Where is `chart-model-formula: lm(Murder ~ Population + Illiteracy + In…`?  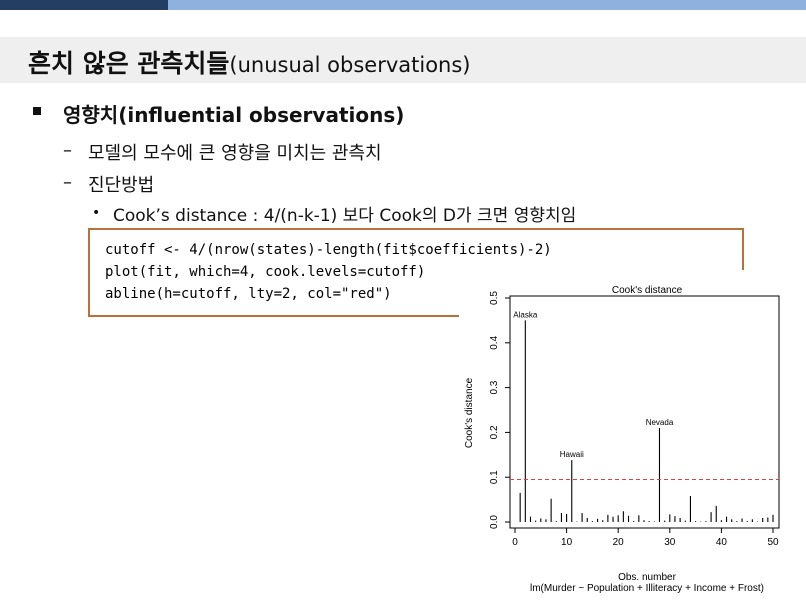 chart-model-formula: lm(Murder ~ Population + Illiteracy + In… is located at coordinates (647, 588).